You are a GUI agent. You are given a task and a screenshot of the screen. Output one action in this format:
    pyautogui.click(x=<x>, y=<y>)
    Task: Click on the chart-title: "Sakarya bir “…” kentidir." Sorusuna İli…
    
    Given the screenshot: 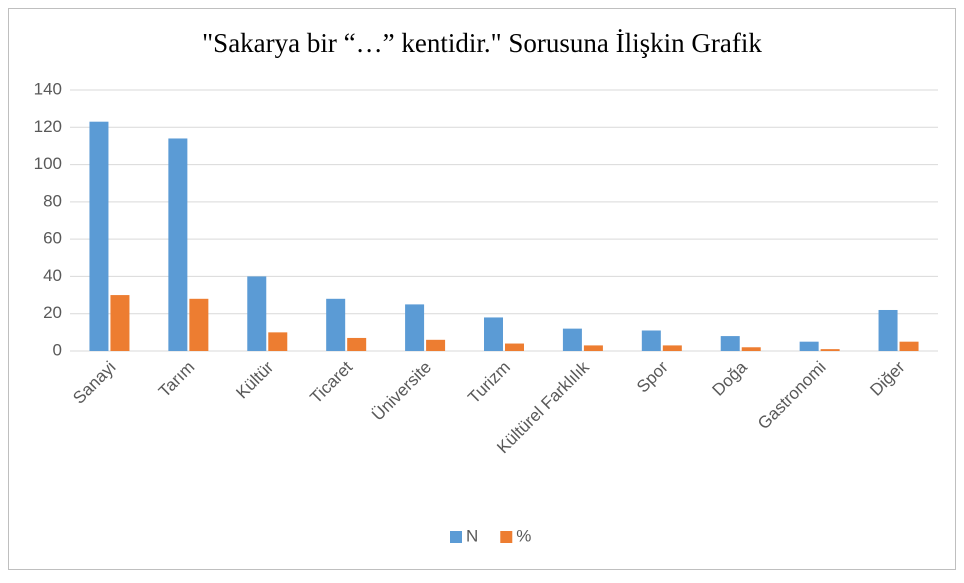 What is the action you would take?
    pyautogui.click(x=482, y=43)
    